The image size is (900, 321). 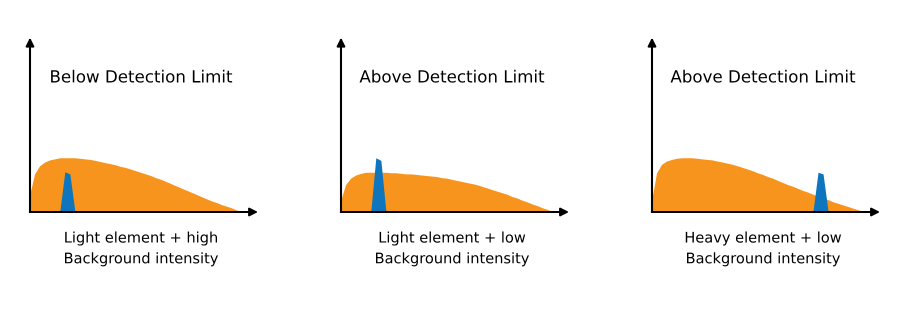 I want to click on x-axis-title: Heavy element + low Background intensity, so click(x=764, y=248).